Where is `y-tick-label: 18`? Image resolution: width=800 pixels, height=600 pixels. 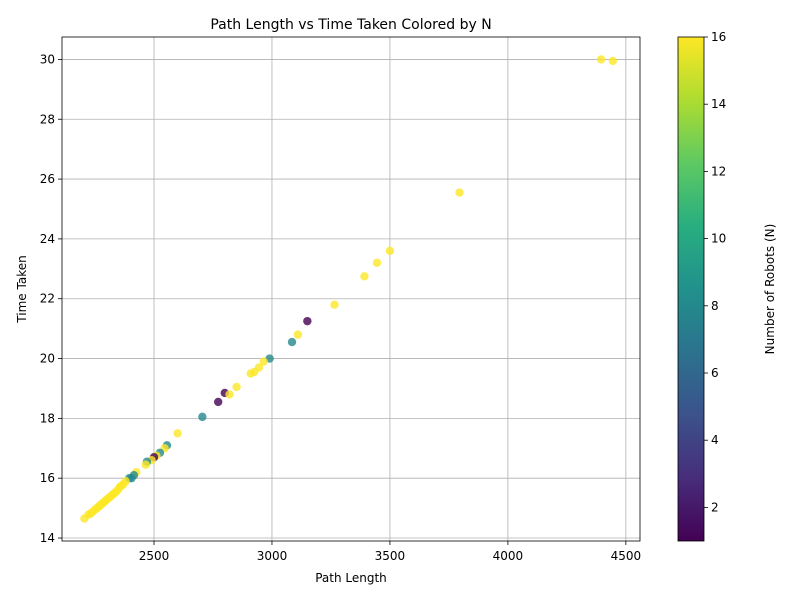 y-tick-label: 18 is located at coordinates (47, 418).